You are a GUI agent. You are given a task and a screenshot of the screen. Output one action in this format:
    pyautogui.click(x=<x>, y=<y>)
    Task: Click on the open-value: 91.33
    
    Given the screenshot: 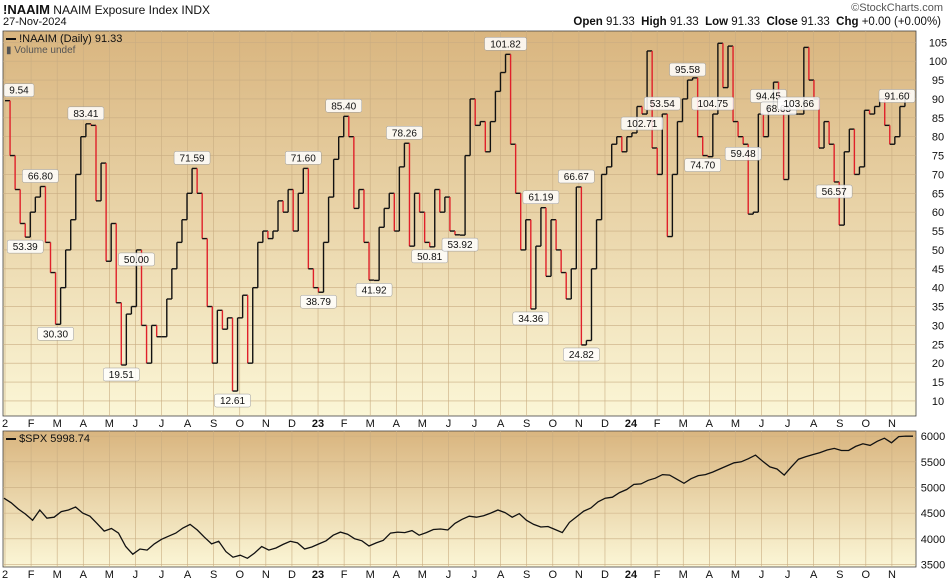 What is the action you would take?
    pyautogui.click(x=620, y=22)
    